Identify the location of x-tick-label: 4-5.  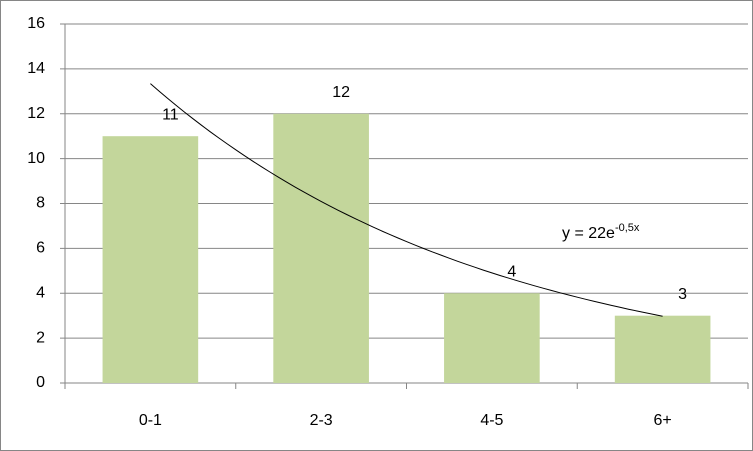
(491, 420).